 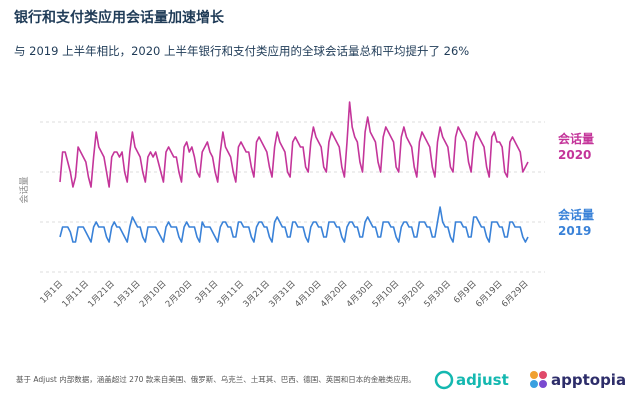 What do you see at coordinates (360, 294) in the screenshot?
I see `x-tick-label: 4月30日` at bounding box center [360, 294].